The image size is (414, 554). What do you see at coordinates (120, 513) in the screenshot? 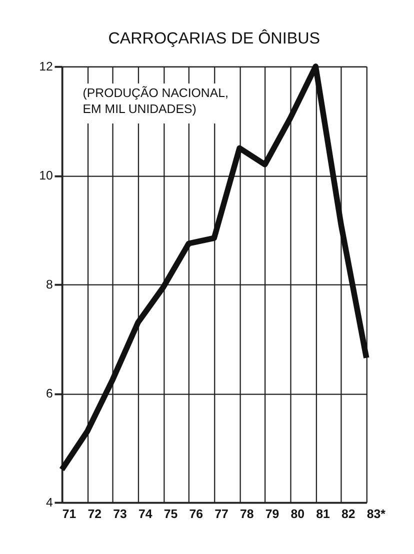
I see `x-tick-label: 73` at bounding box center [120, 513].